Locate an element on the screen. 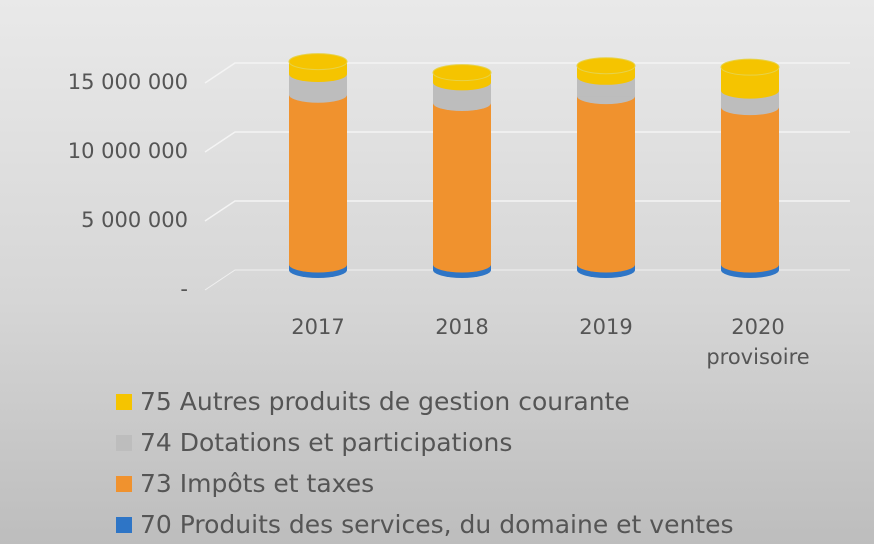 This screenshot has width=874, height=544. legend-label: 74 Dotations et participations is located at coordinates (326, 442).